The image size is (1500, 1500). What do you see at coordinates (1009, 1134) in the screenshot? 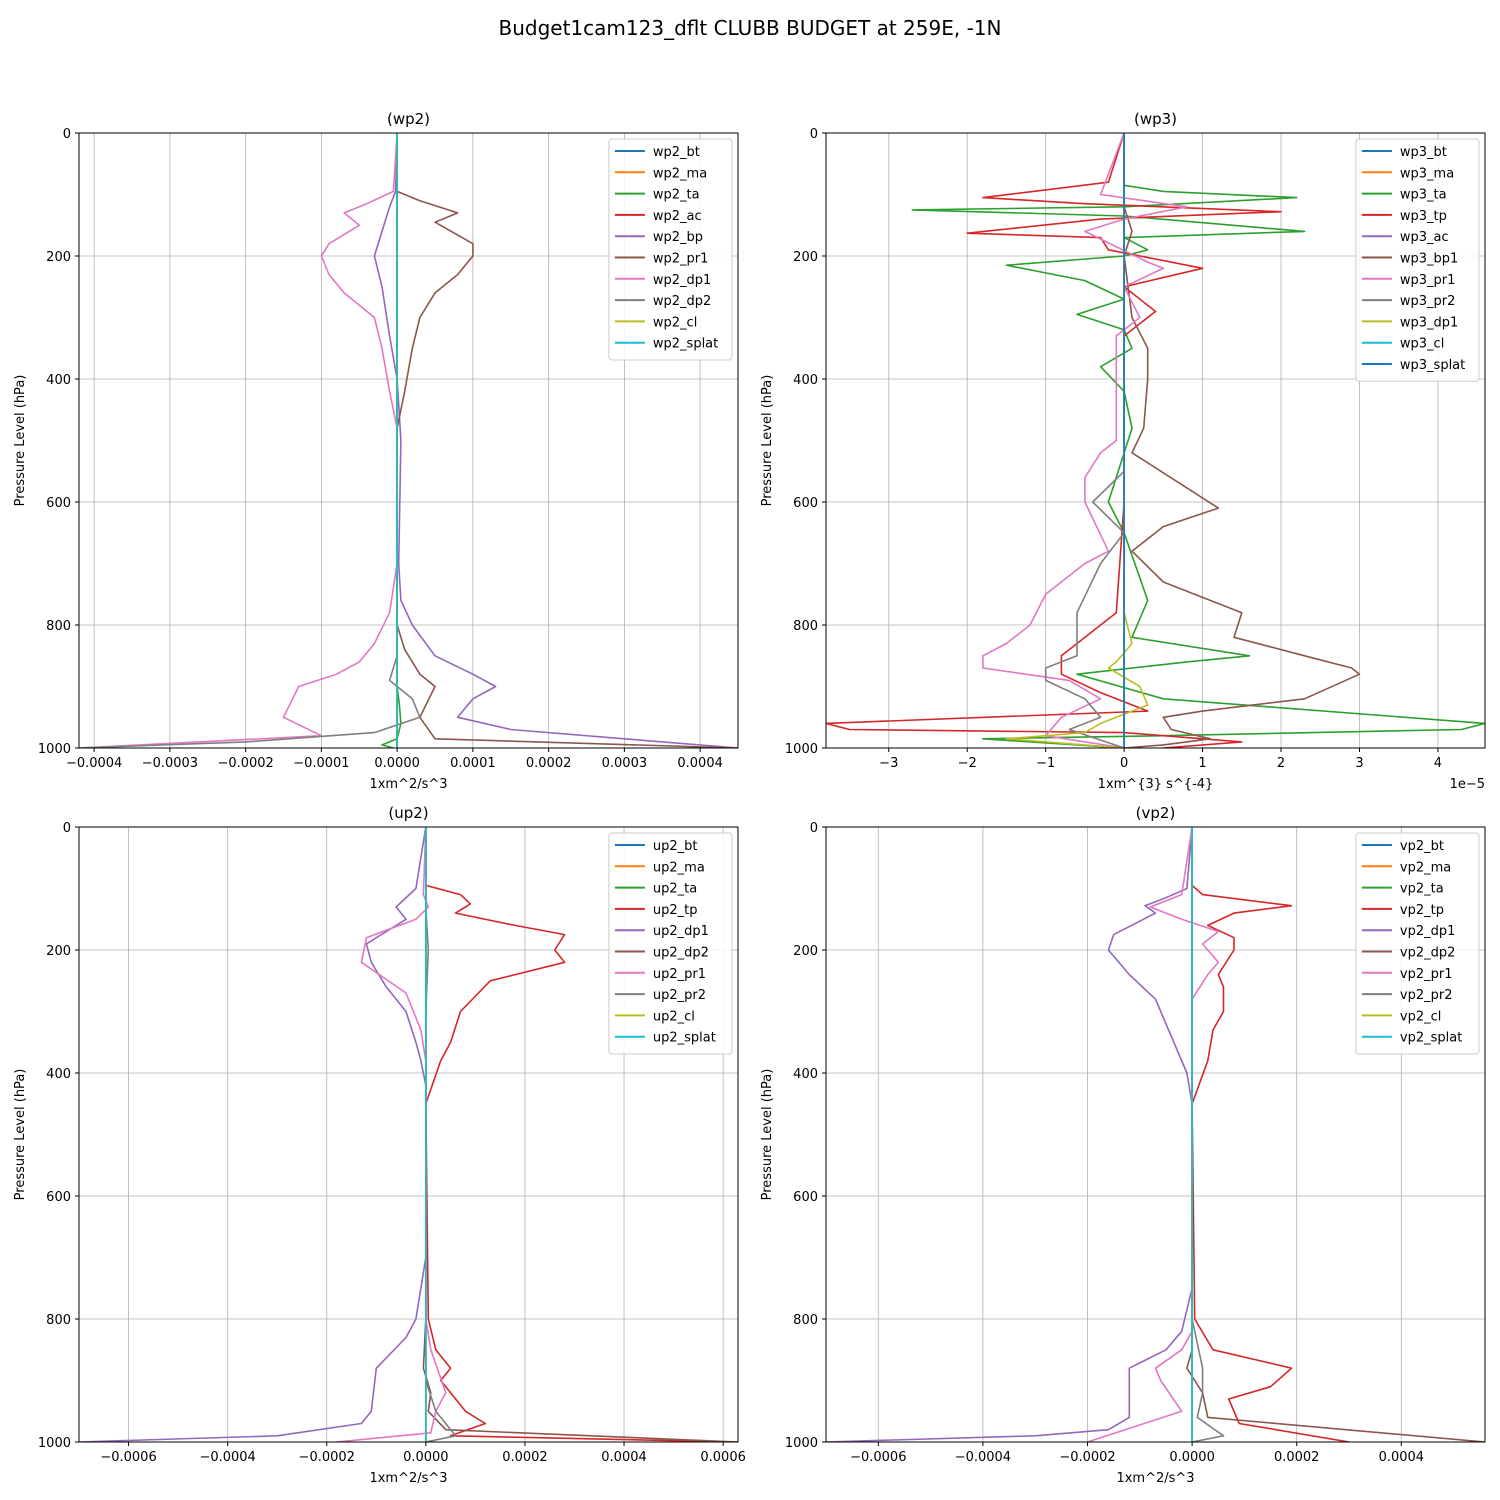
I see `series-line-vp2_dp1` at bounding box center [1009, 1134].